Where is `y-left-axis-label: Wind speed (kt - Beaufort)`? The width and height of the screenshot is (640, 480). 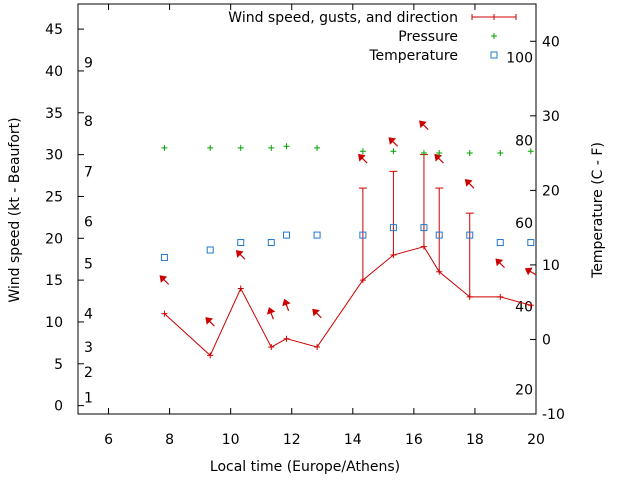
y-left-axis-label: Wind speed (kt - Beaufort) is located at coordinates (15, 209).